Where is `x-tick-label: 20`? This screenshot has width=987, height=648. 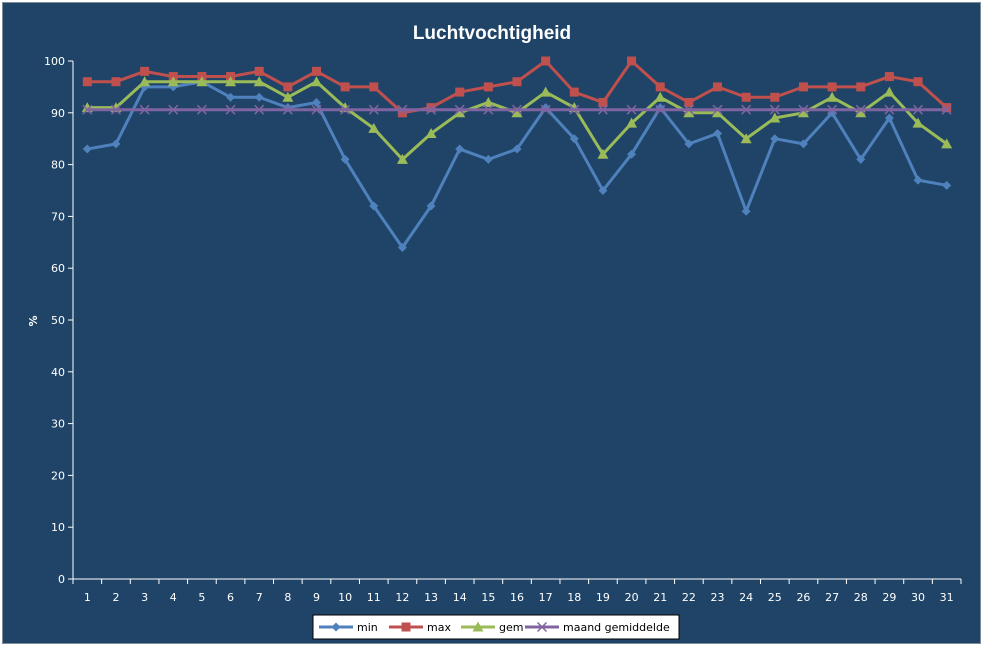 x-tick-label: 20 is located at coordinates (632, 597).